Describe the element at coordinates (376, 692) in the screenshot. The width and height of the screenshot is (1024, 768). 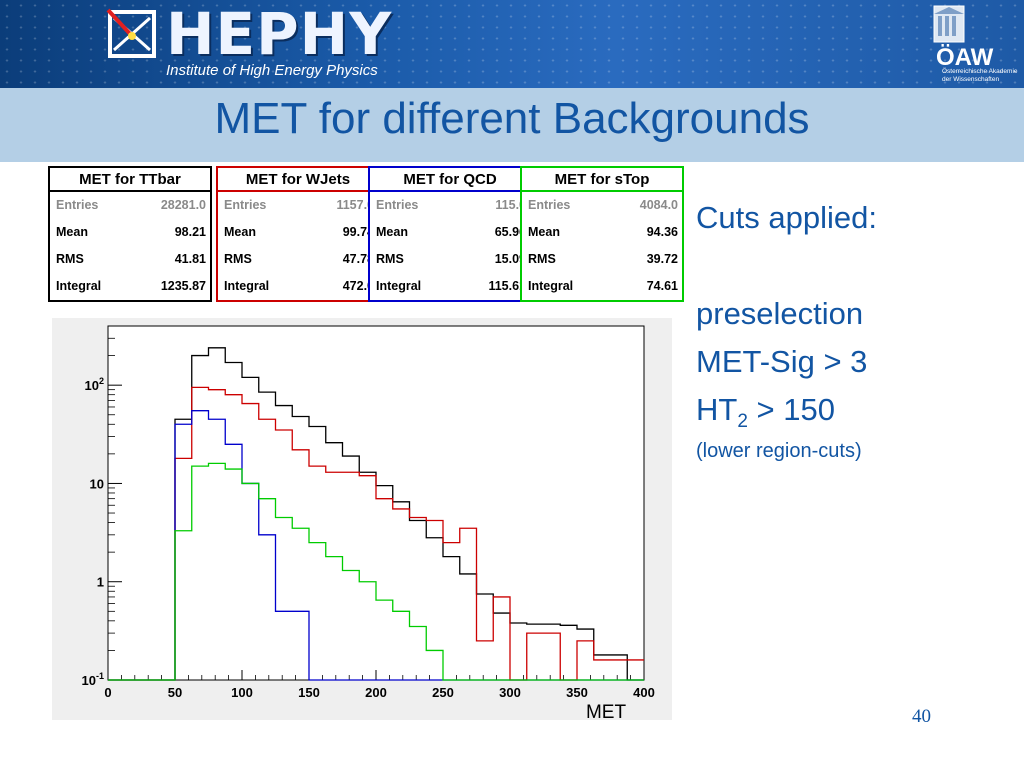
I see `x-tick-label: 200` at that location.